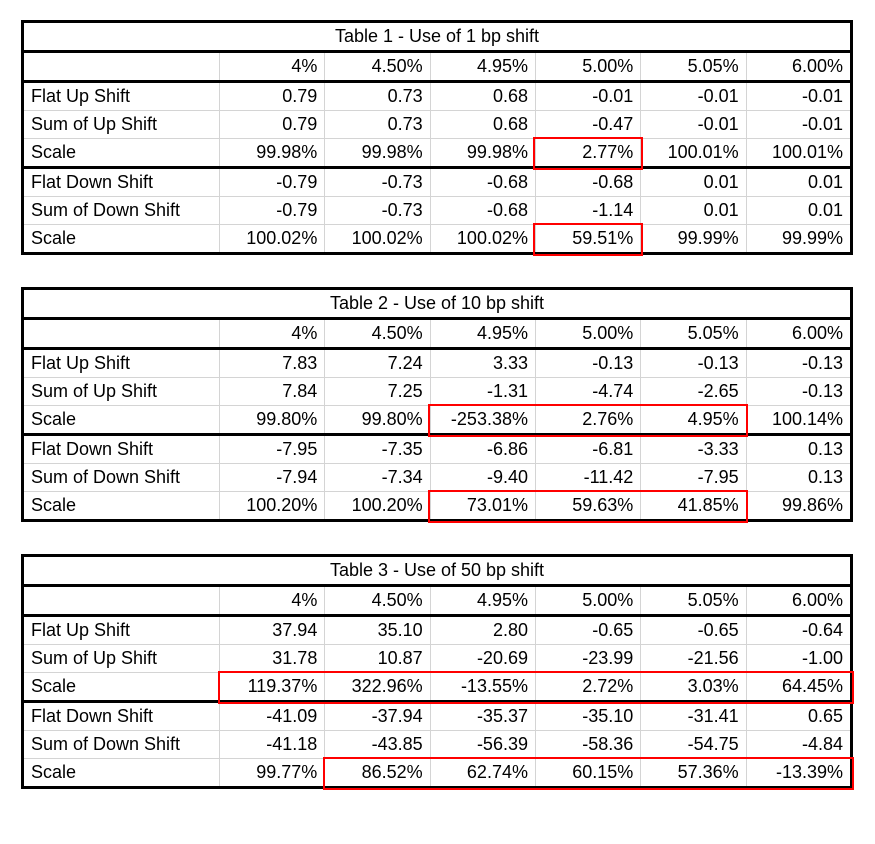  I want to click on value-cell: -1.14, so click(587, 210).